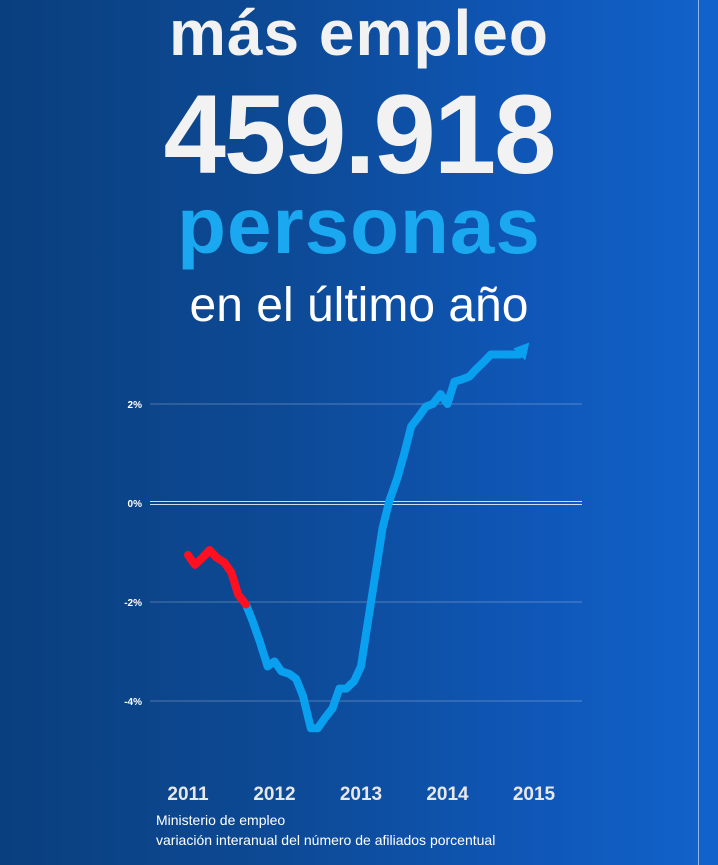 The width and height of the screenshot is (718, 865). I want to click on trend-arrow-head, so click(521, 351).